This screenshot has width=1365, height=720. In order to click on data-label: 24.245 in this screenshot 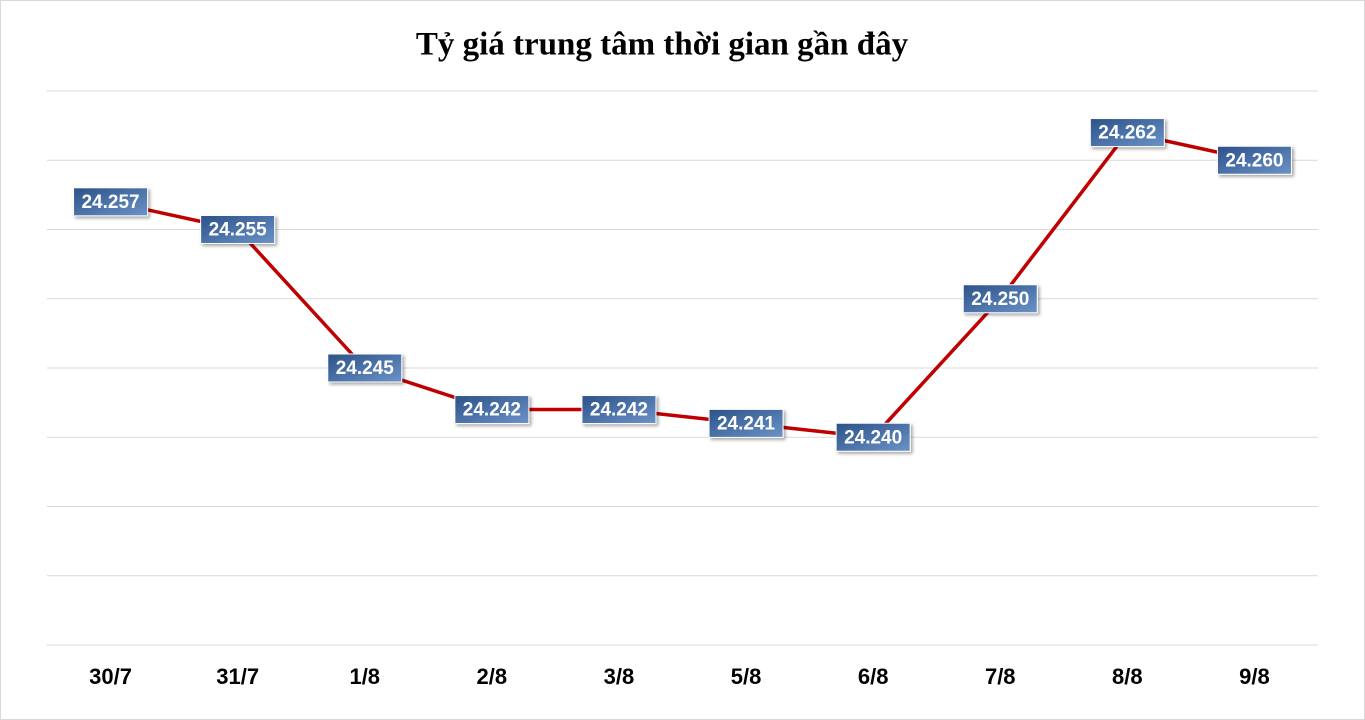, I will do `click(365, 368)`.